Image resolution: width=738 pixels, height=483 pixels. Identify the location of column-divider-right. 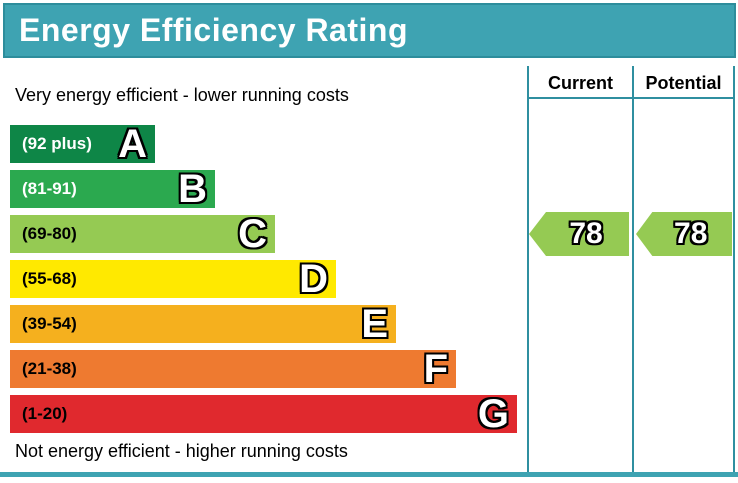
(734, 269).